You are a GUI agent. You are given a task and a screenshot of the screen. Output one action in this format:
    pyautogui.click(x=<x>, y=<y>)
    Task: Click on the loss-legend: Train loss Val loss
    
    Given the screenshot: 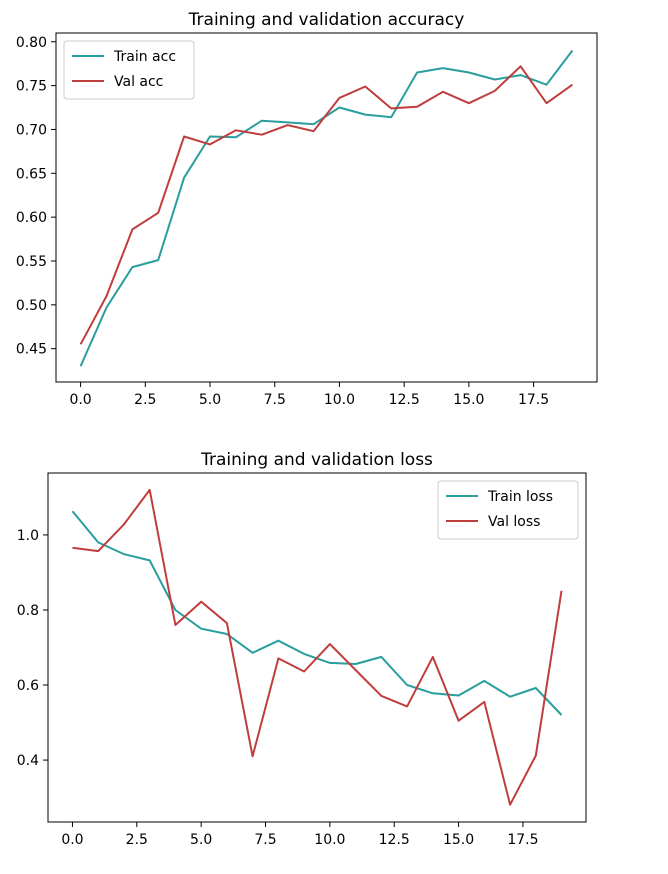 What is the action you would take?
    pyautogui.click(x=508, y=510)
    